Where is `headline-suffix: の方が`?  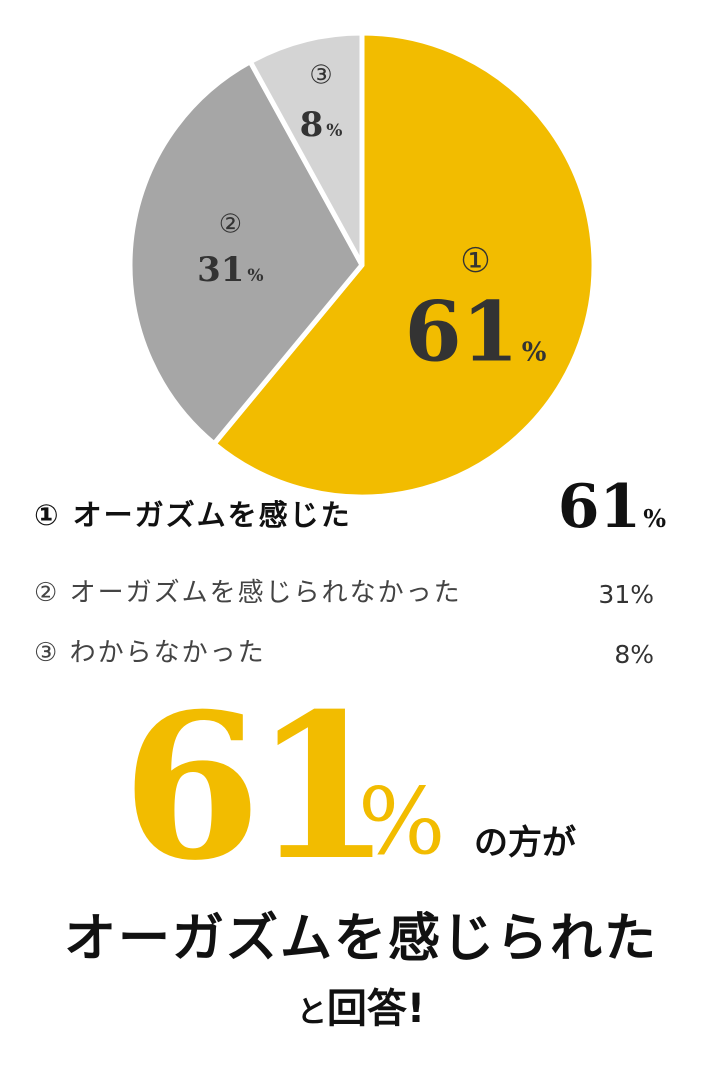
headline-suffix: の方が is located at coordinates (525, 843).